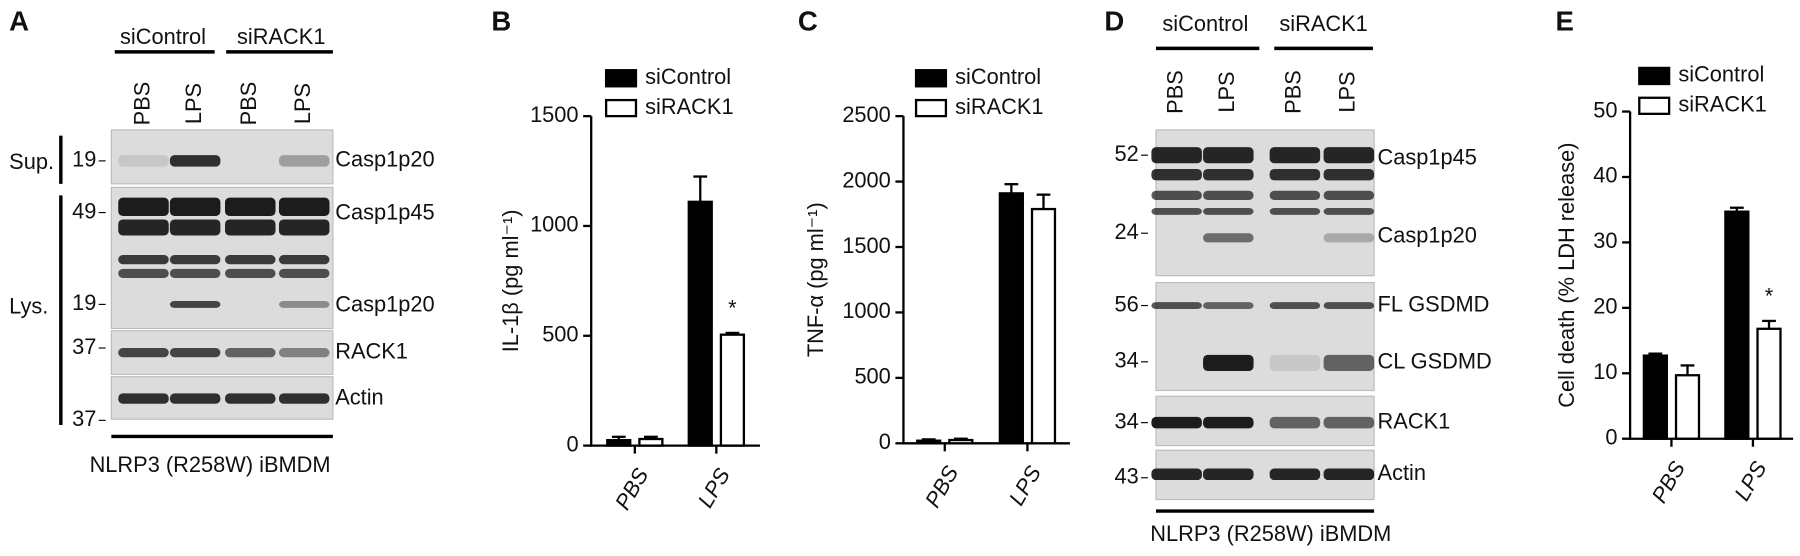 This screenshot has width=1800, height=556. I want to click on group-label: siControl, so click(1205, 23).